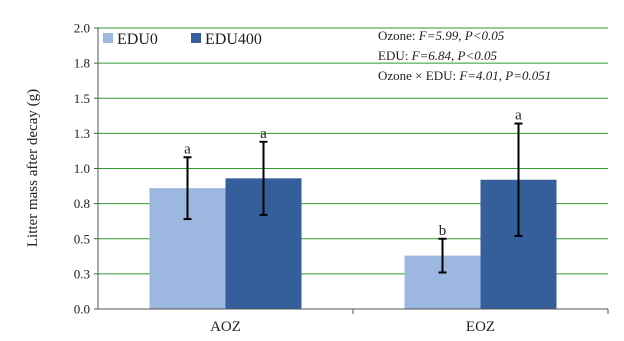  Describe the element at coordinates (82, 98) in the screenshot. I see `y-tick-label: 1.5` at that location.